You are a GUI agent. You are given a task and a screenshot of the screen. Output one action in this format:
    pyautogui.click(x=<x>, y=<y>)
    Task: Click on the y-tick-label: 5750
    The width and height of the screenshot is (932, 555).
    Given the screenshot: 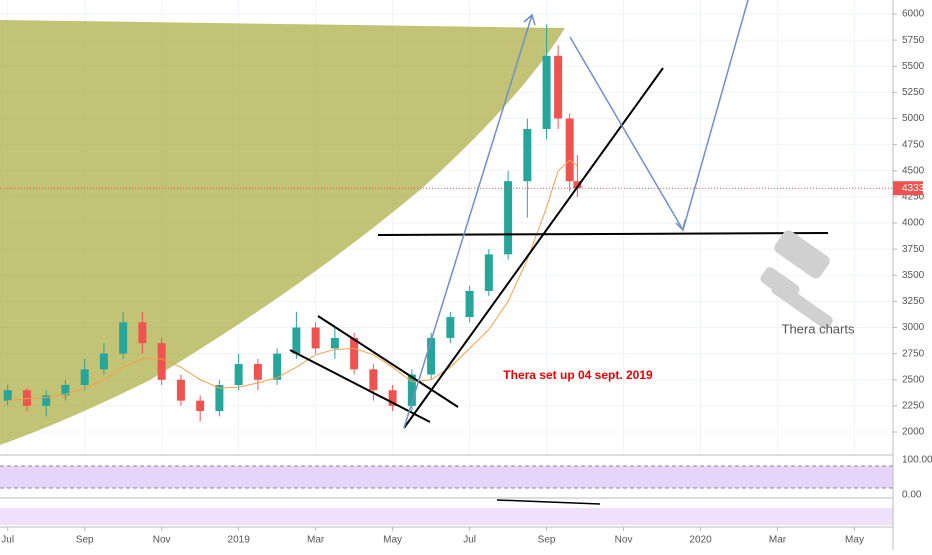 What is the action you would take?
    pyautogui.click(x=913, y=40)
    